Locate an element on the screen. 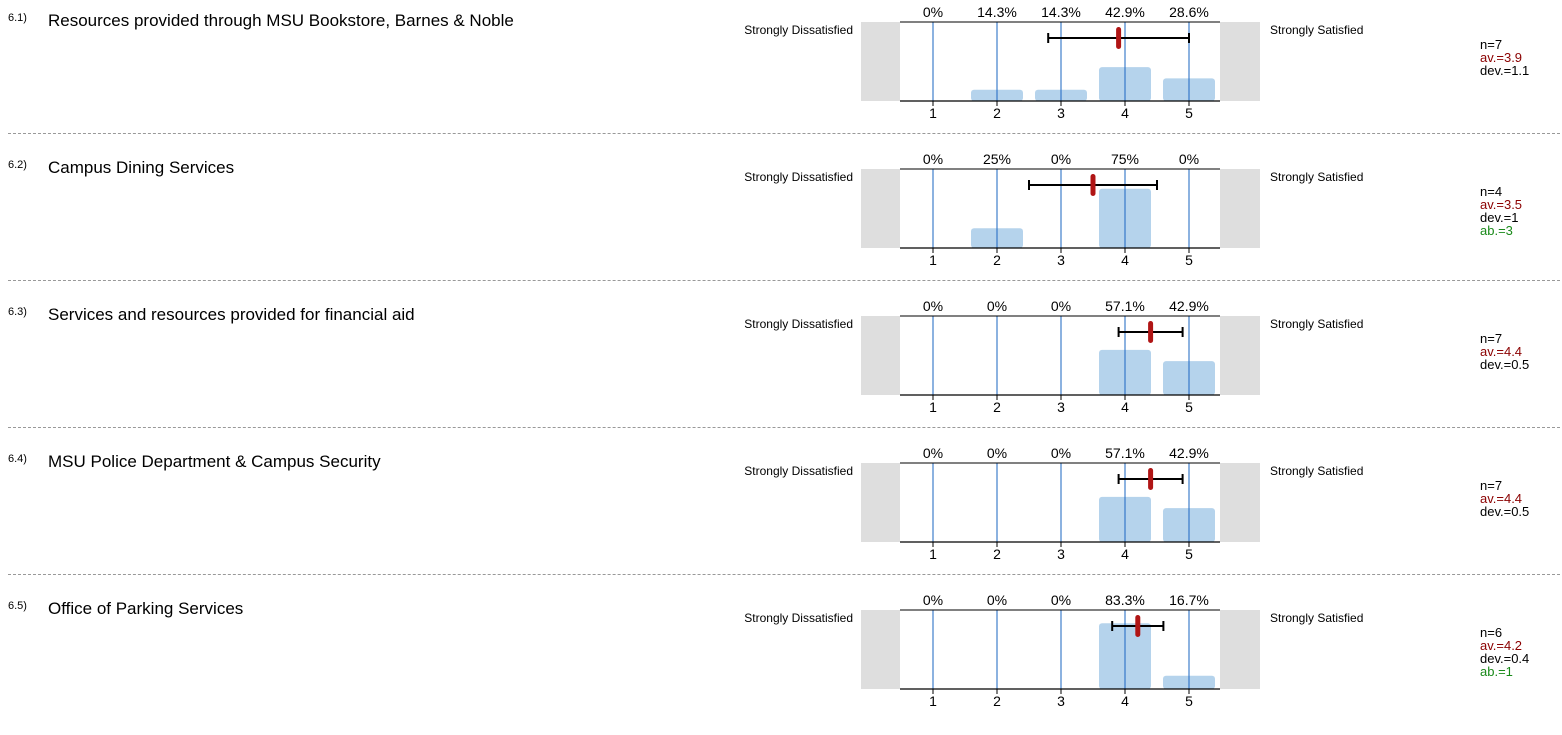 The width and height of the screenshot is (1562, 735). question-title: MSU Police Department & Campus Security is located at coordinates (214, 461).